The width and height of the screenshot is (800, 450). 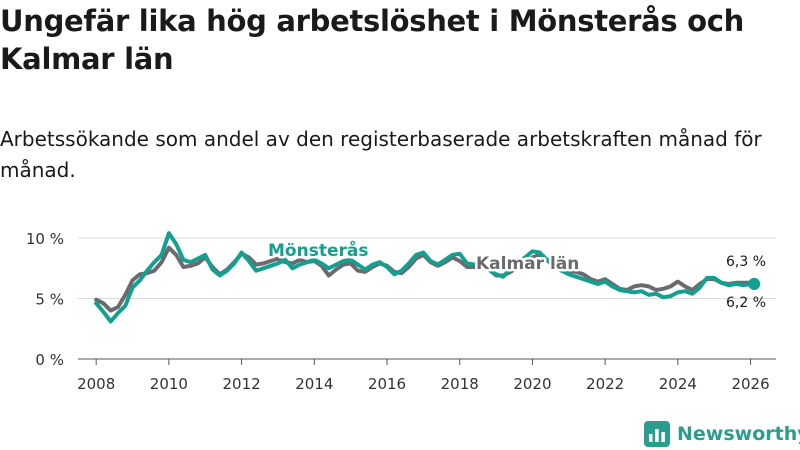 What do you see at coordinates (746, 303) in the screenshot?
I see `end-label-monsteras: 6,2 %` at bounding box center [746, 303].